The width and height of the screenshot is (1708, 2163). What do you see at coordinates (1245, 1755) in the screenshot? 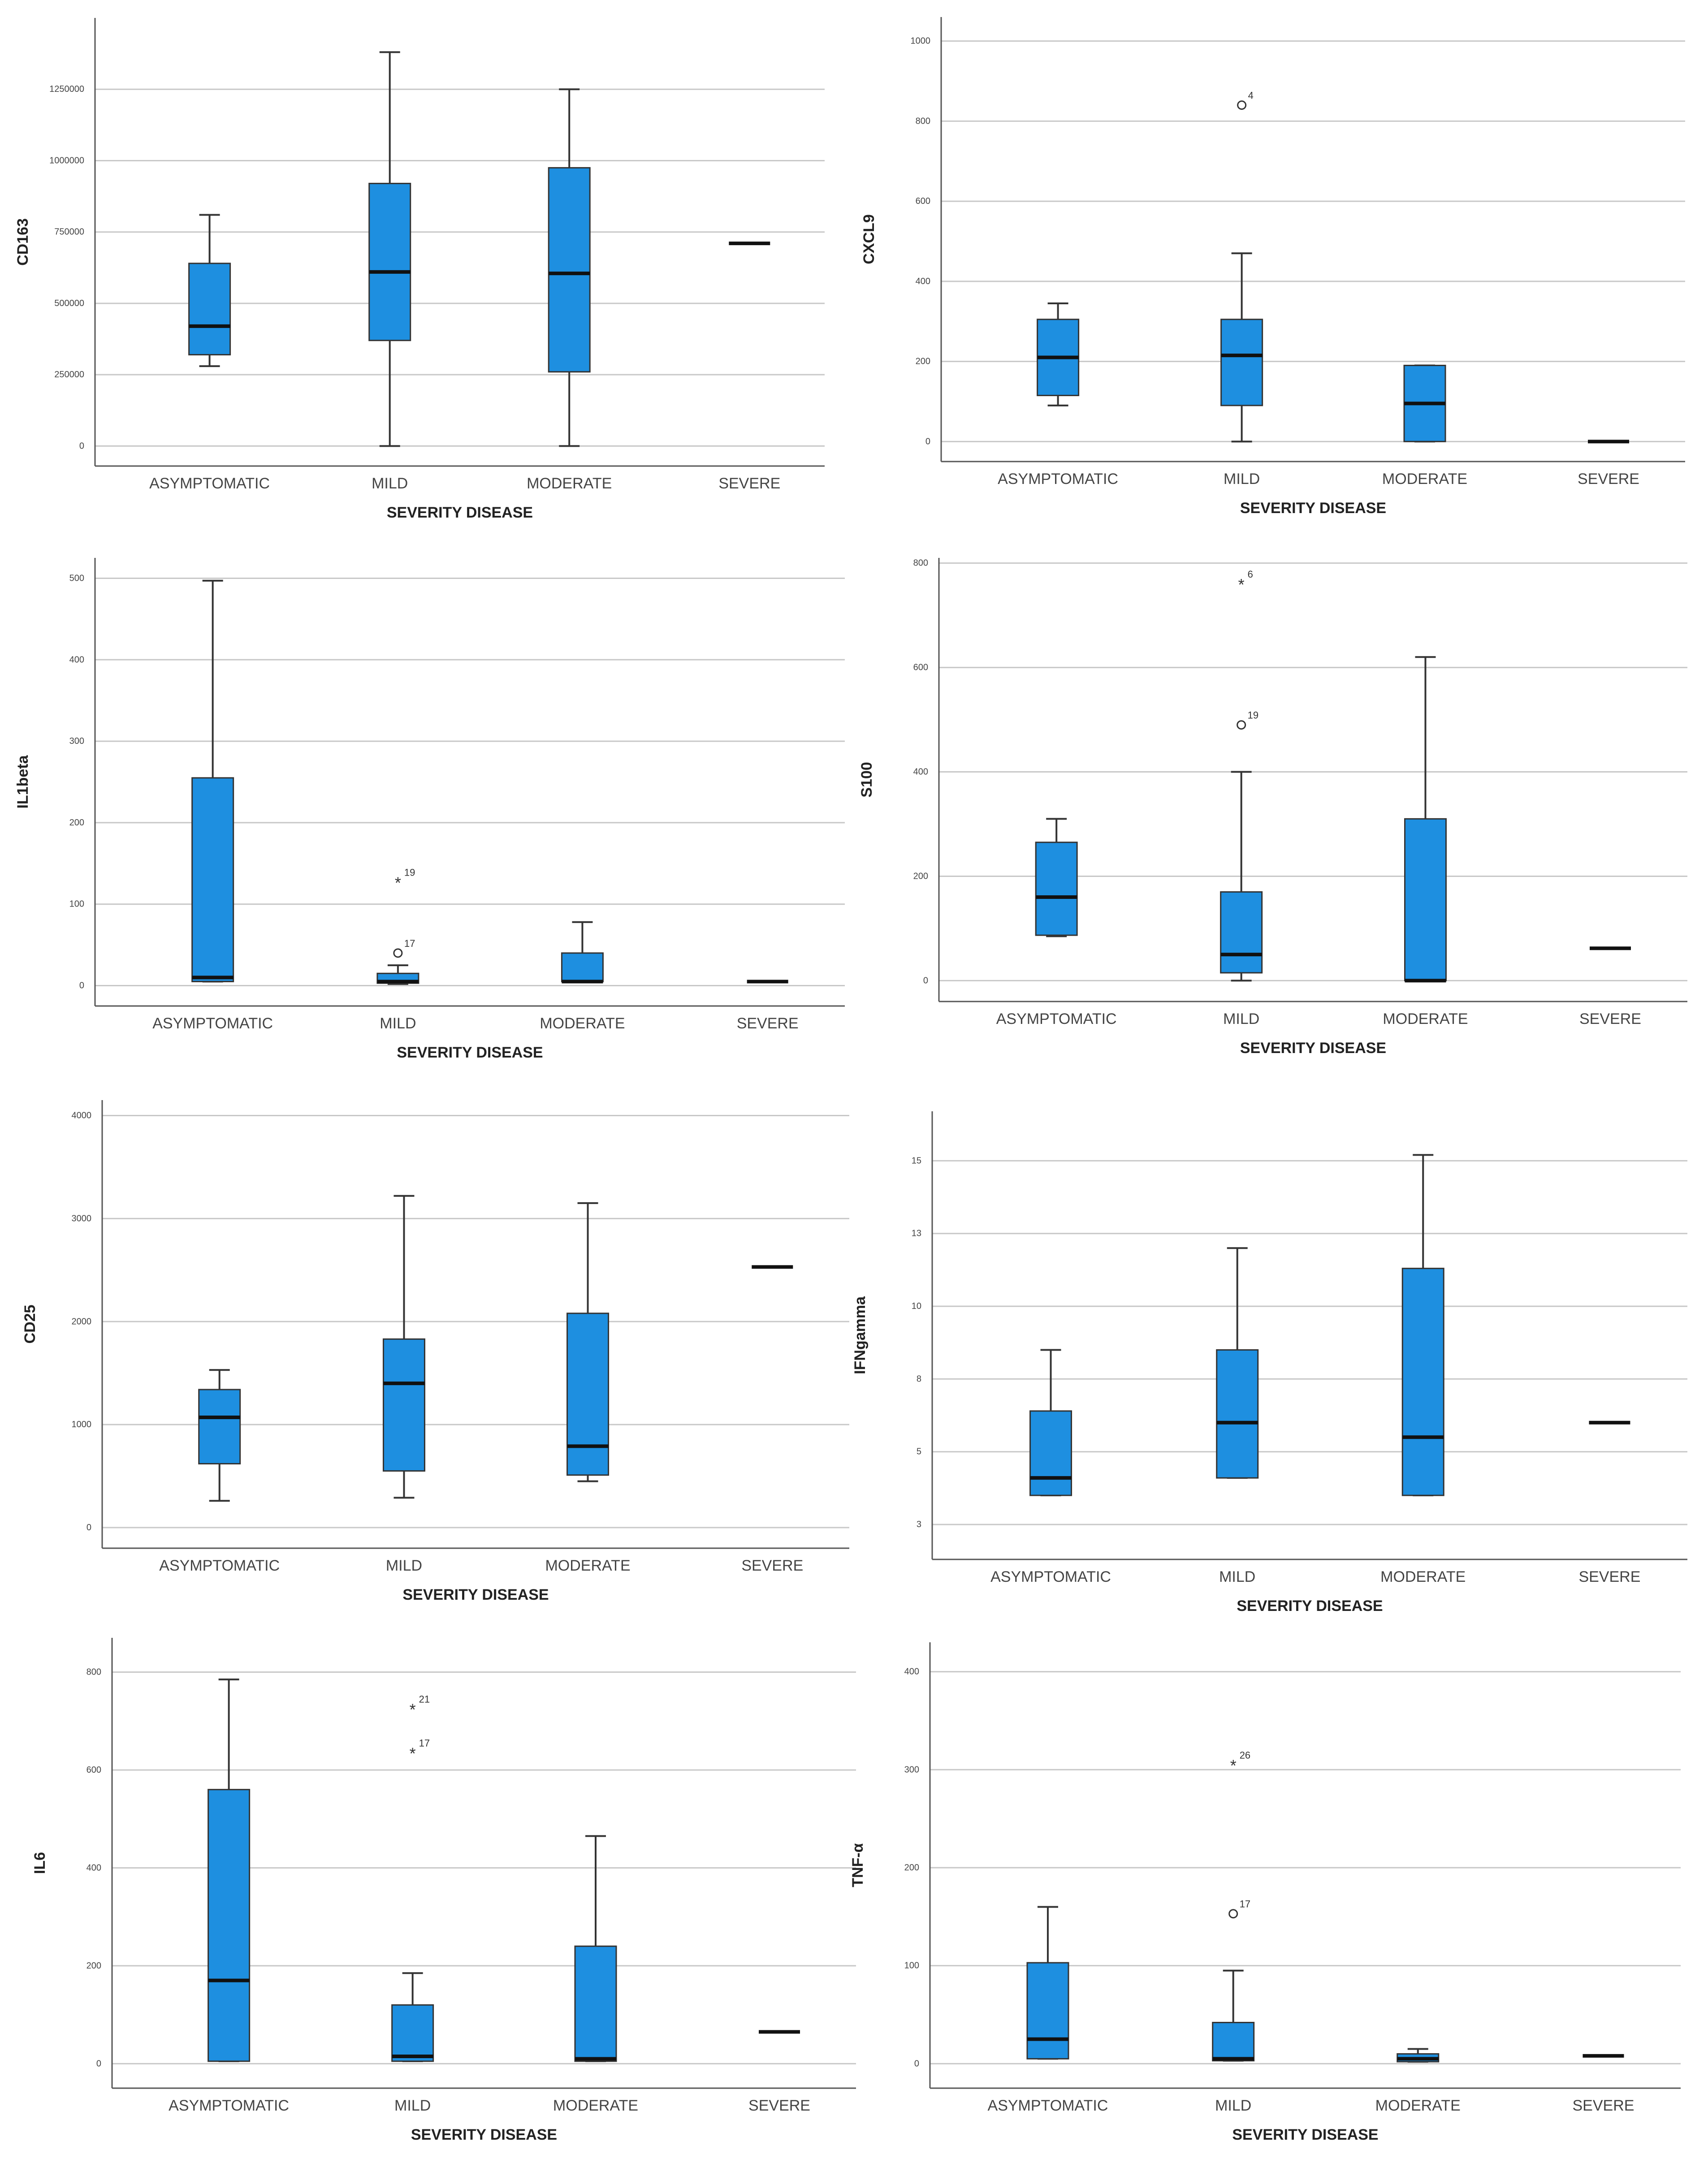
I see `outlier-label: 26` at bounding box center [1245, 1755].